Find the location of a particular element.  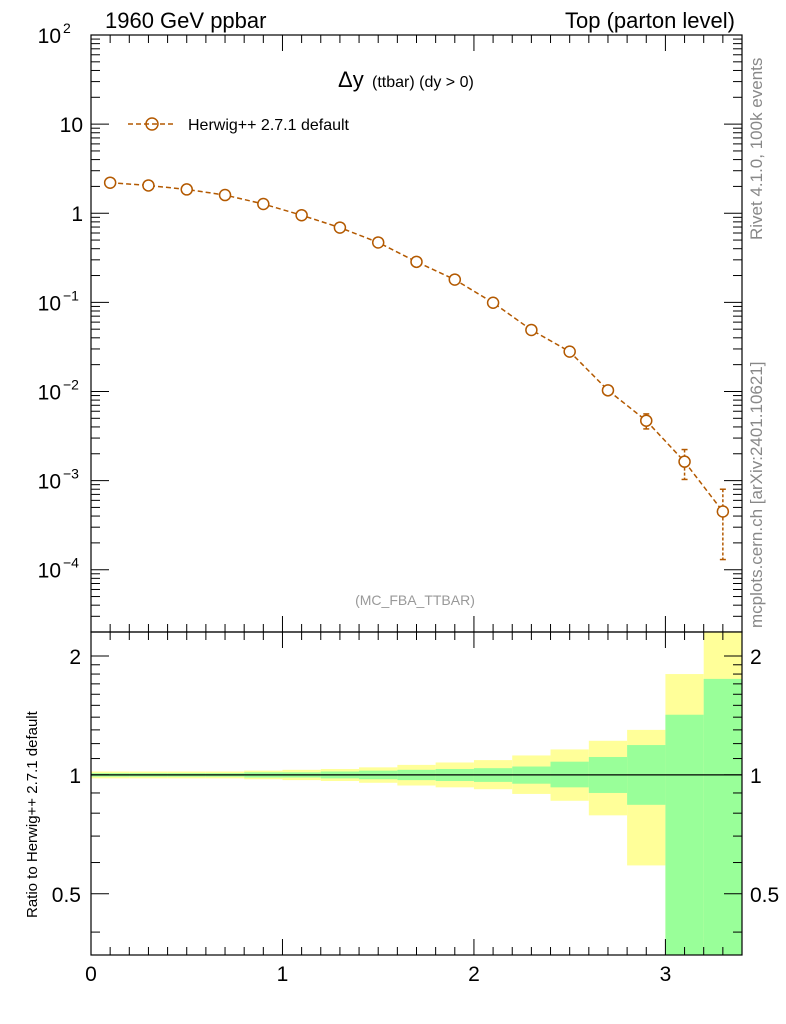

ratio-x-tick-label: 0 is located at coordinates (91, 974).